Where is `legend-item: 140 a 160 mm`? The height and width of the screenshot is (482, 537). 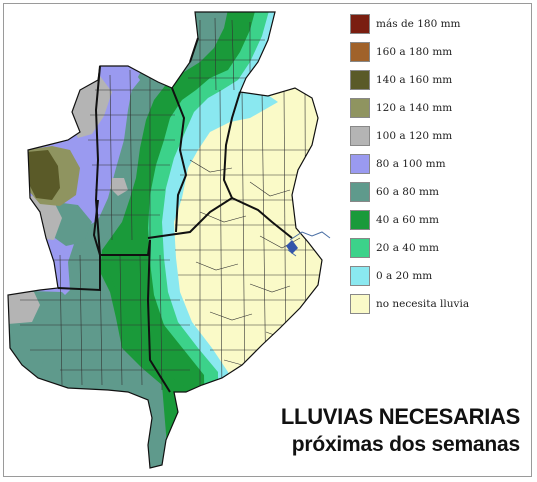 legend-item: 140 a 160 mm is located at coordinates (401, 80).